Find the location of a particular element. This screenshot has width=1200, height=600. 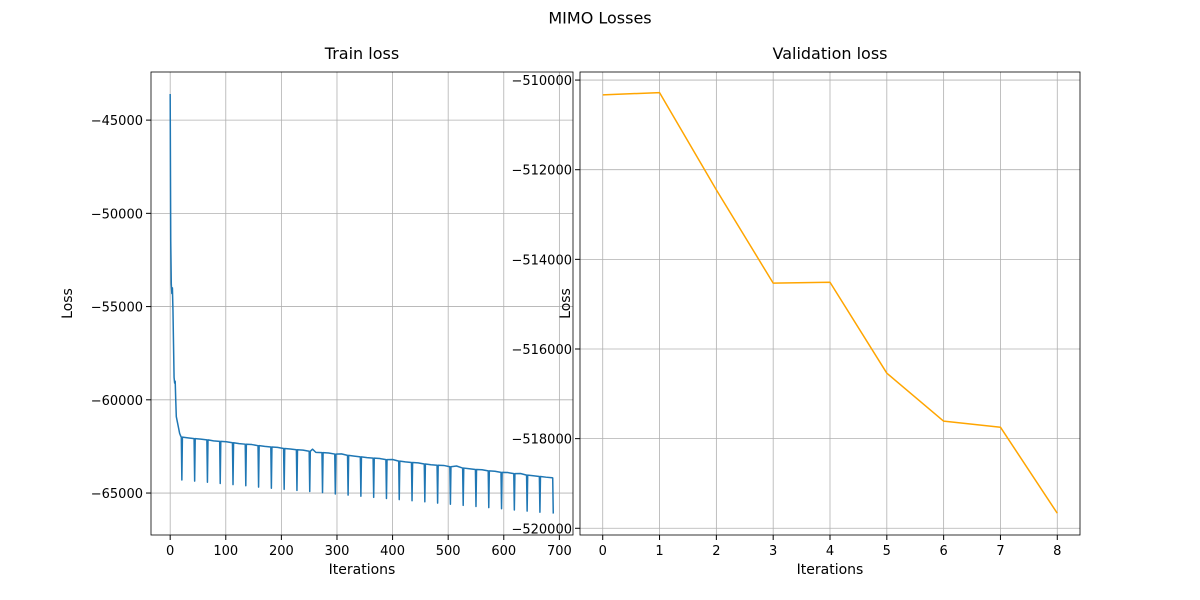

y-tick-label: −55000 is located at coordinates (117, 308).